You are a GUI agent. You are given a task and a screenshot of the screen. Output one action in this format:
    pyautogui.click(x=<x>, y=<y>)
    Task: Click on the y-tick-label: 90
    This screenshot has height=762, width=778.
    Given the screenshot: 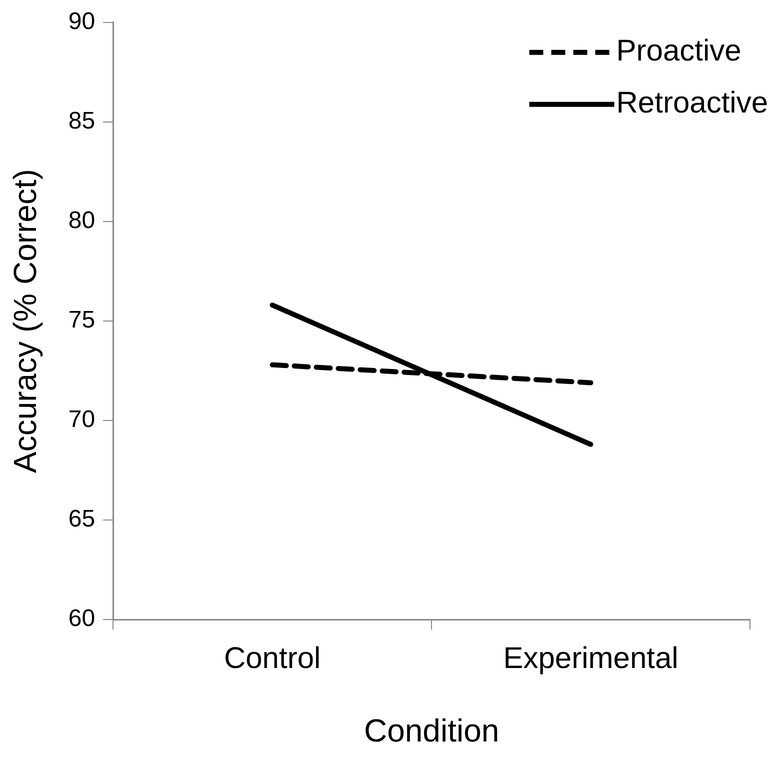 What is the action you would take?
    pyautogui.click(x=82, y=22)
    